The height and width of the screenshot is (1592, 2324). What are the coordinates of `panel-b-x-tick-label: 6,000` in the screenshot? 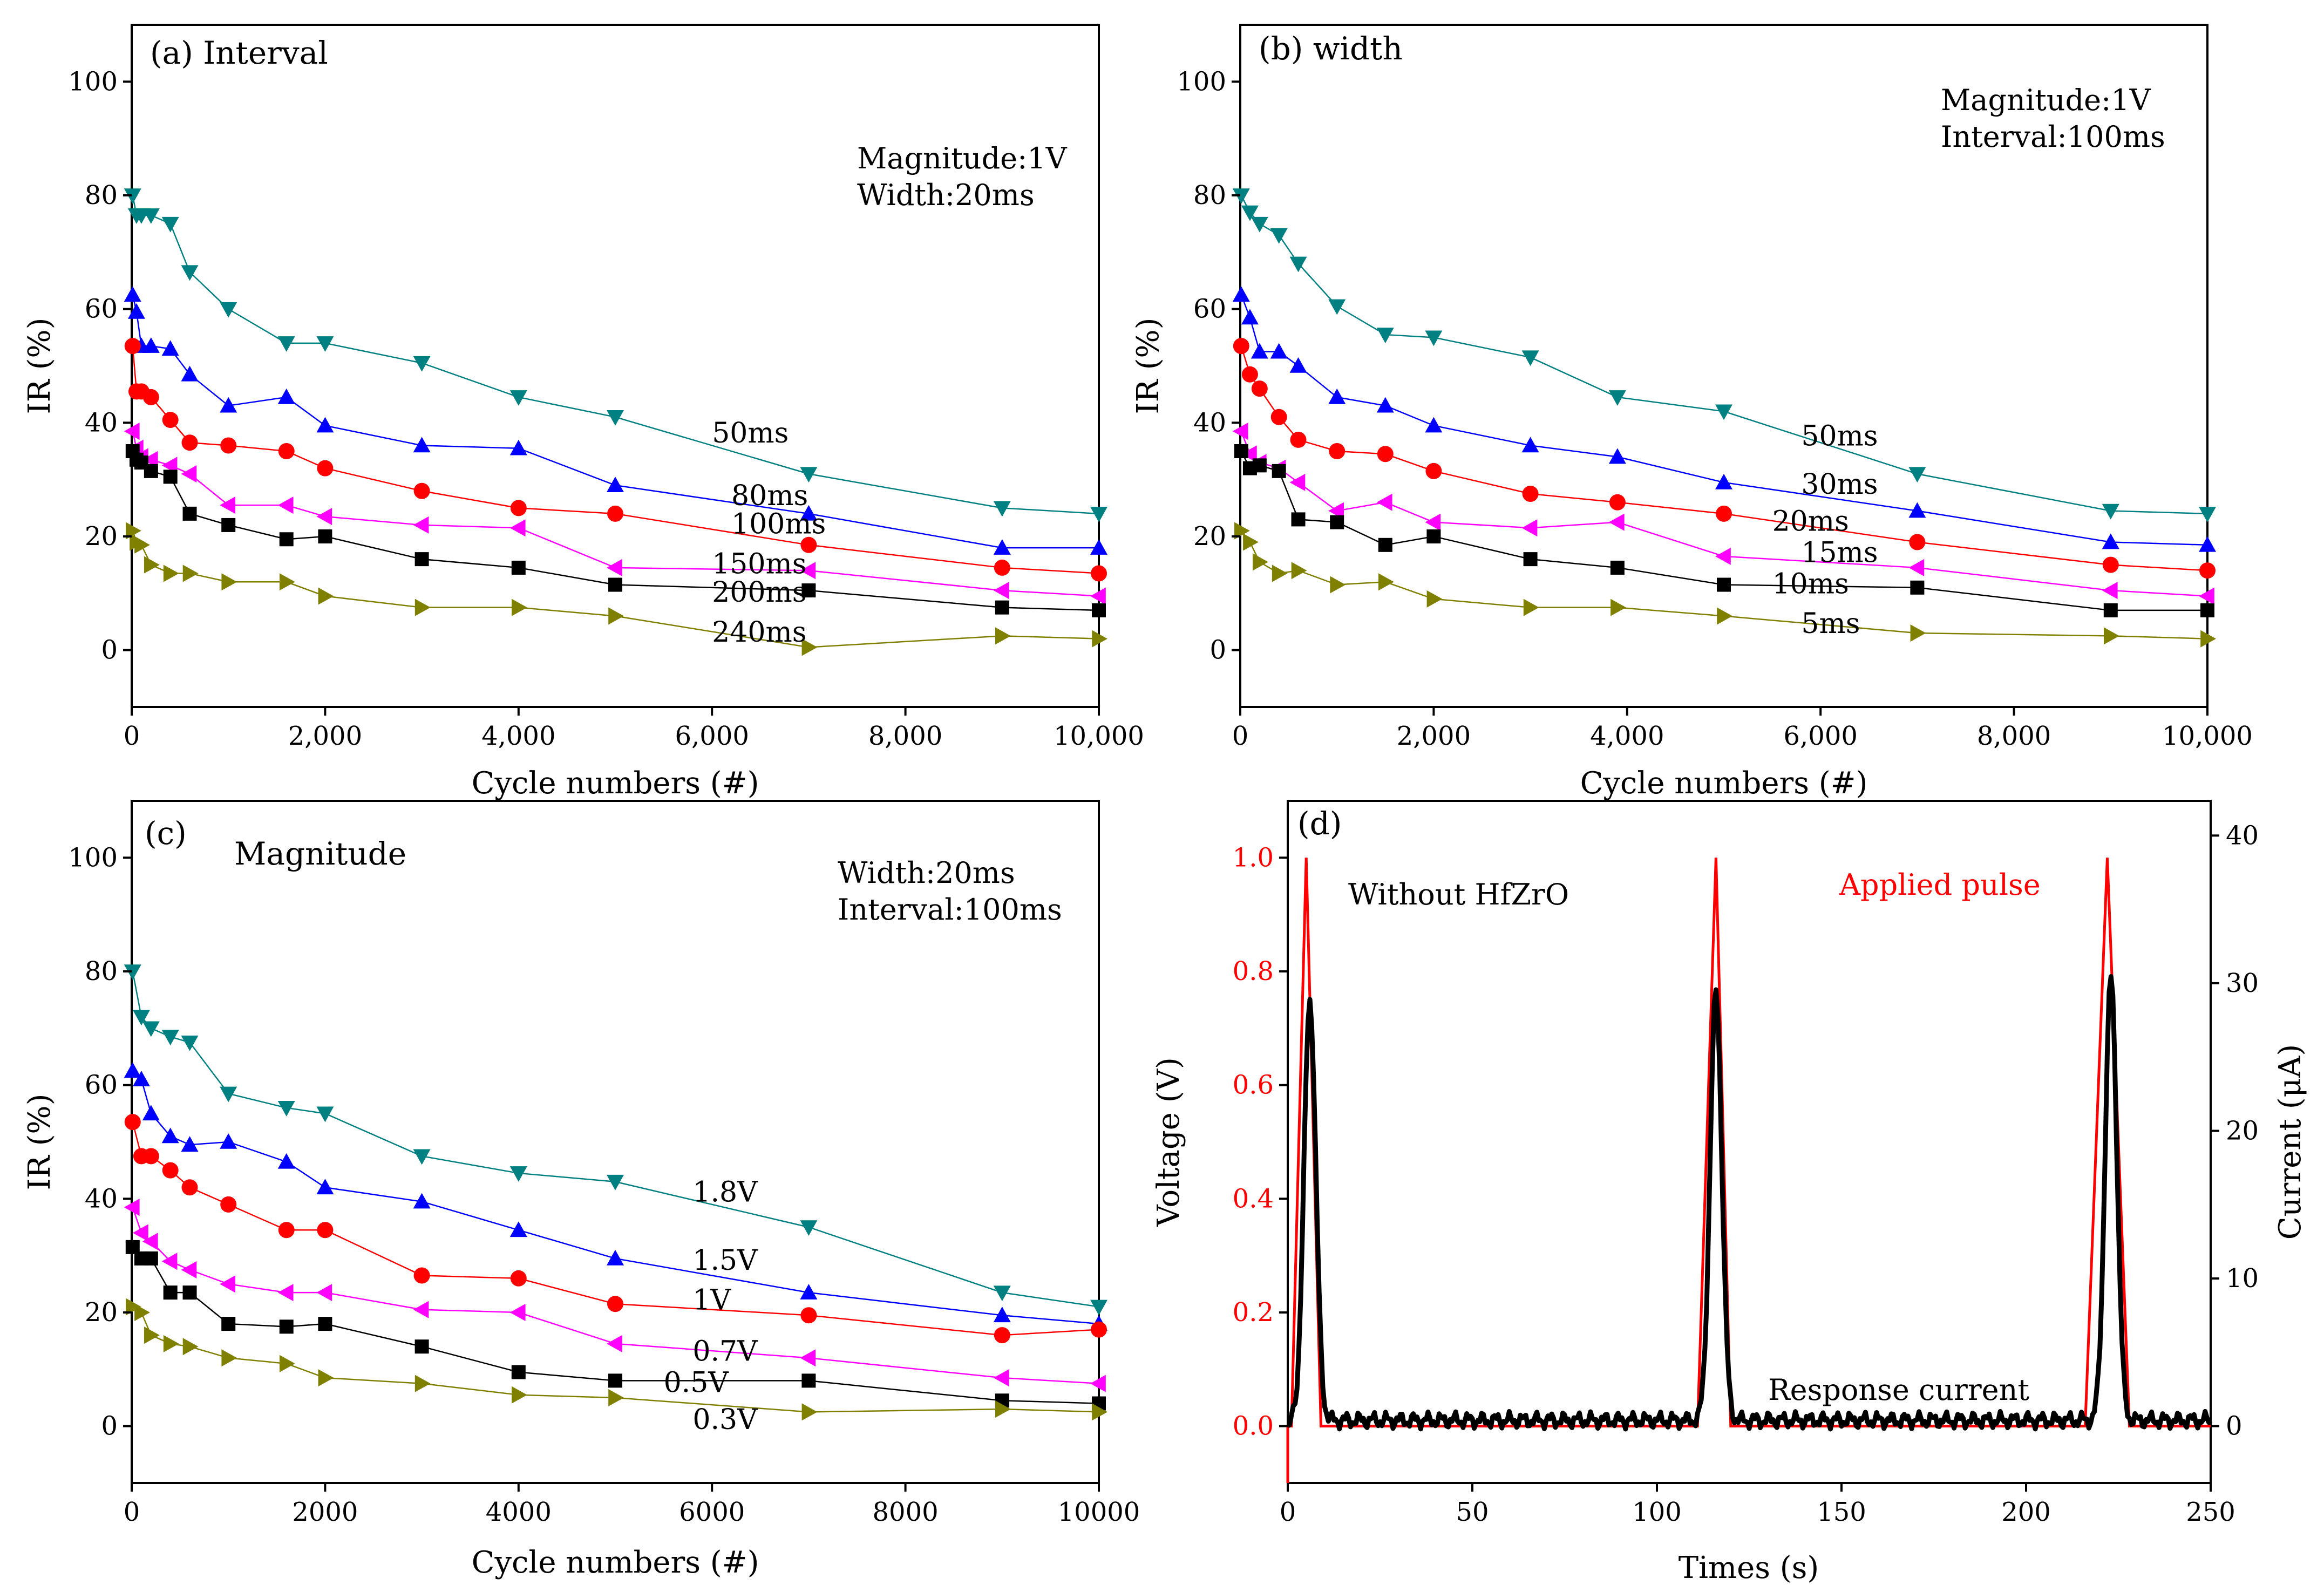 It's located at (1820, 736).